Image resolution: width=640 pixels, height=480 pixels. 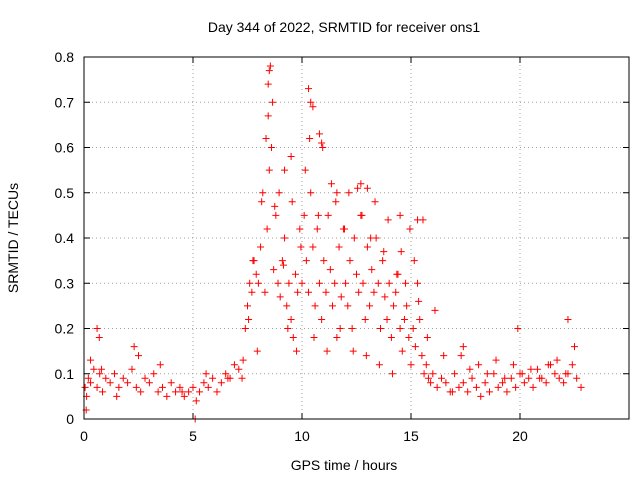 What do you see at coordinates (65, 329) in the screenshot?
I see `y-tick-label: 0.2` at bounding box center [65, 329].